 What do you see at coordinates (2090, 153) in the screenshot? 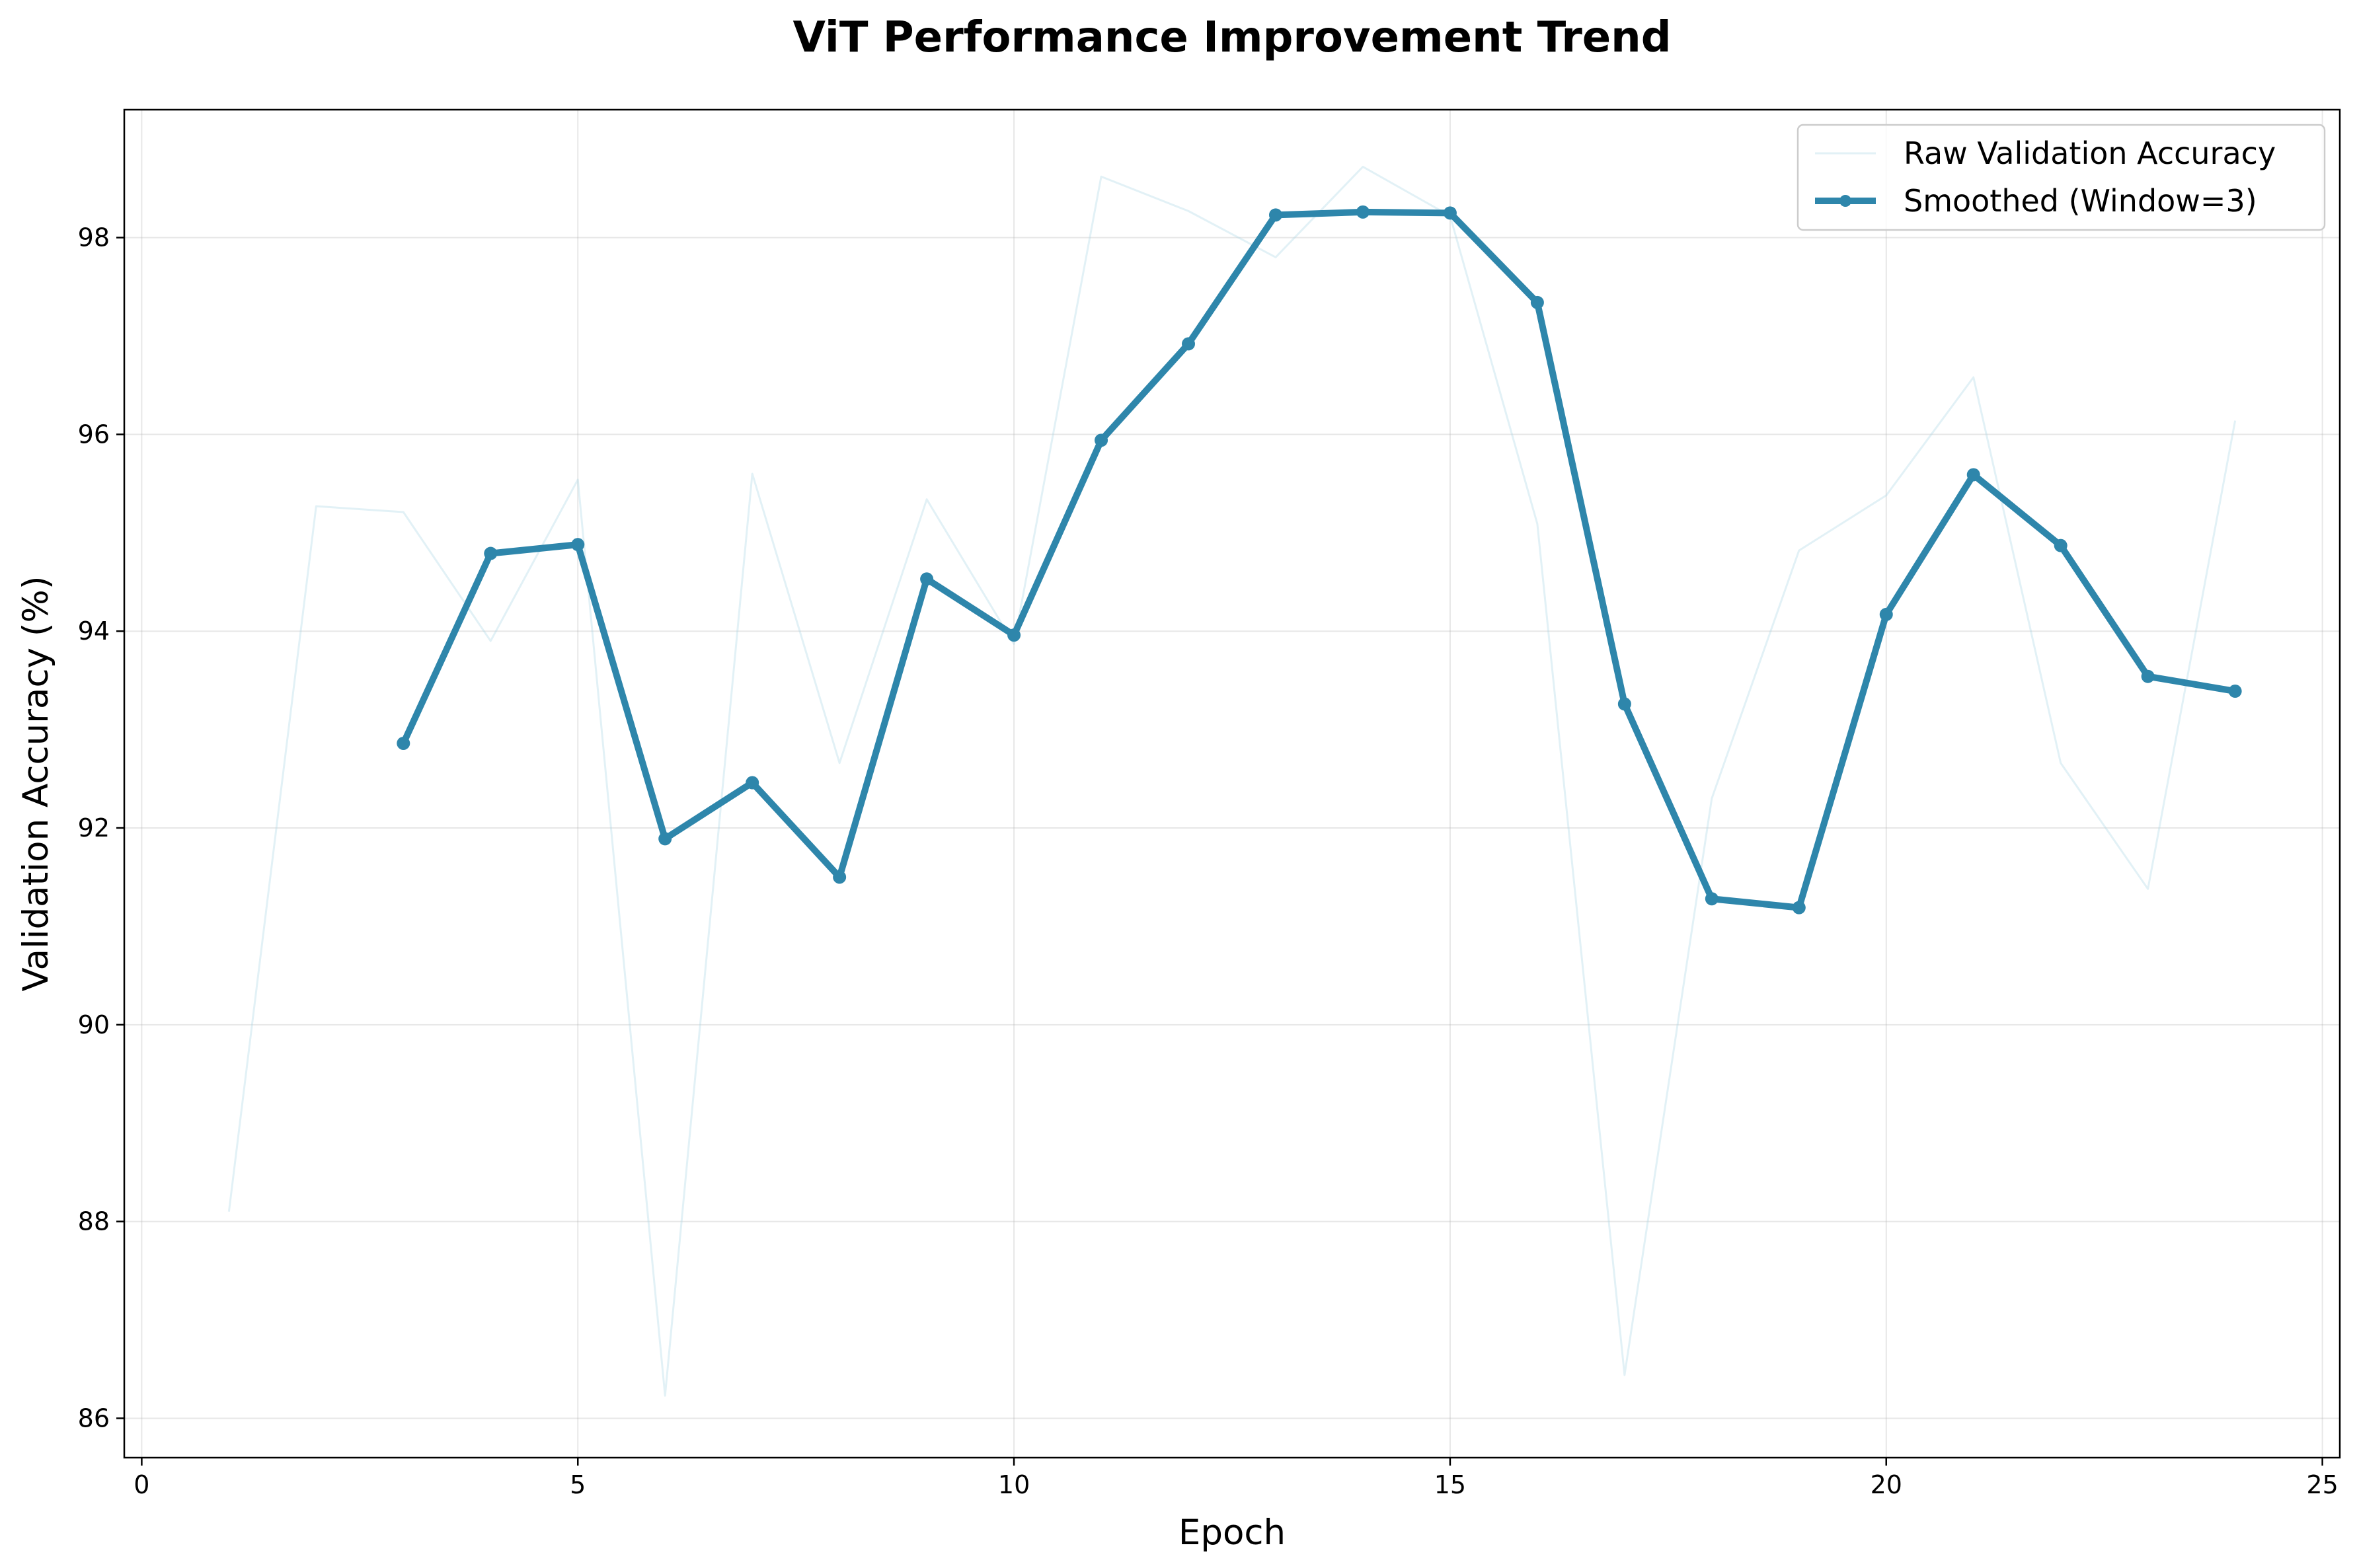
I see `legend-raw-label: Raw Validation Accuracy` at bounding box center [2090, 153].